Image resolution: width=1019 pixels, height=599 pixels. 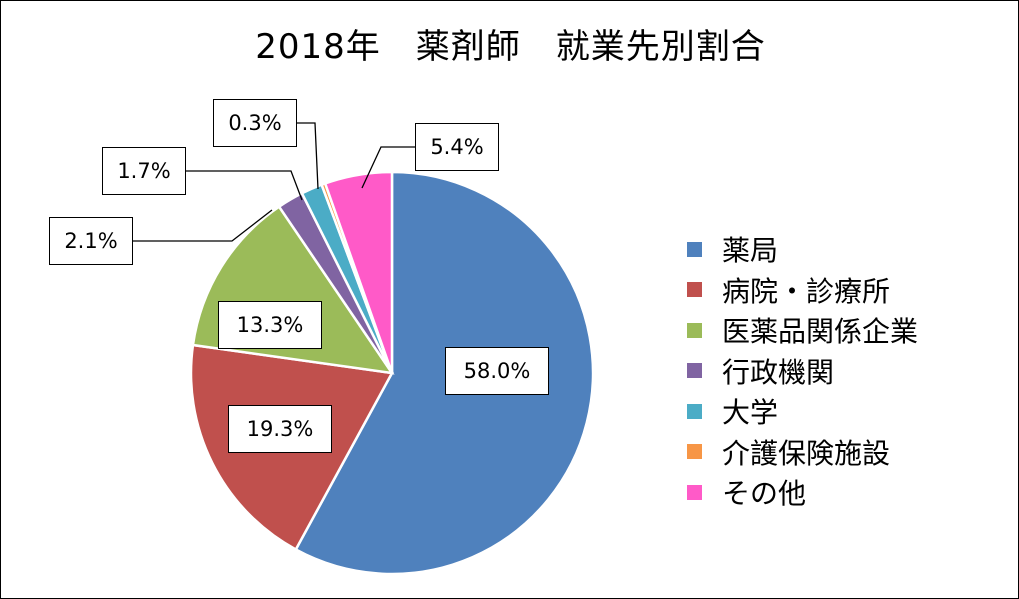 I want to click on legend-item-3: 医薬品関係企業, so click(x=802, y=330).